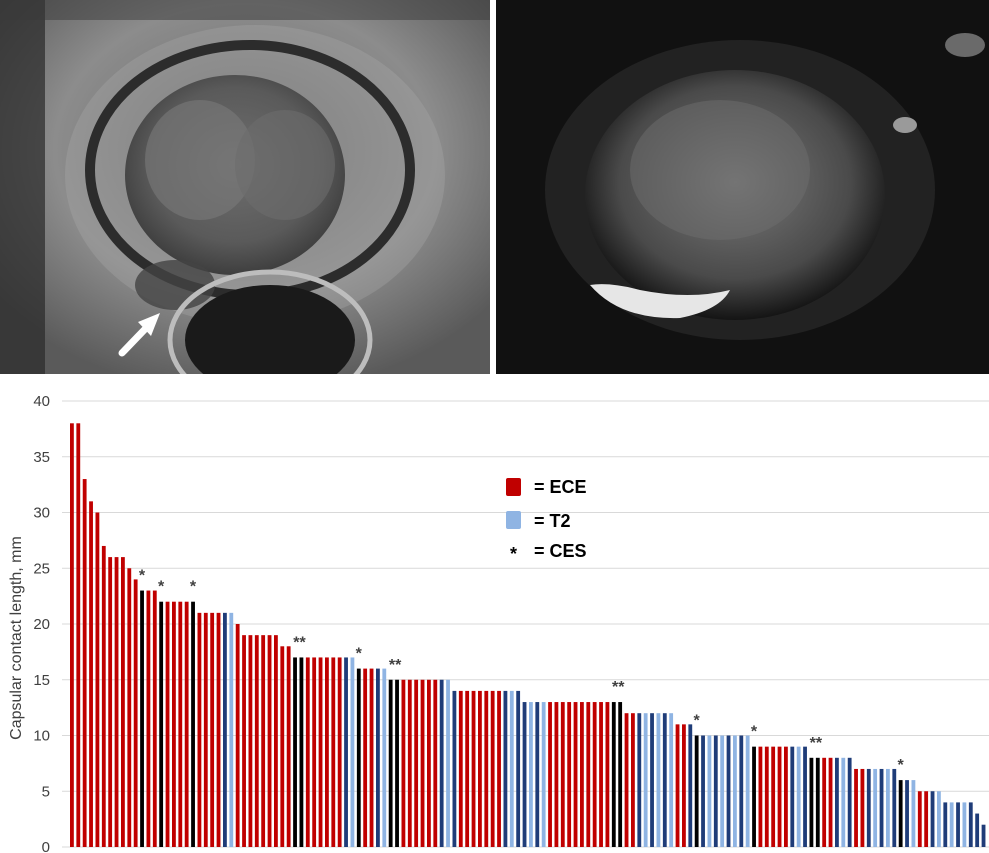 The height and width of the screenshot is (853, 989). What do you see at coordinates (513, 520) in the screenshot?
I see `legend-blue-square` at bounding box center [513, 520].